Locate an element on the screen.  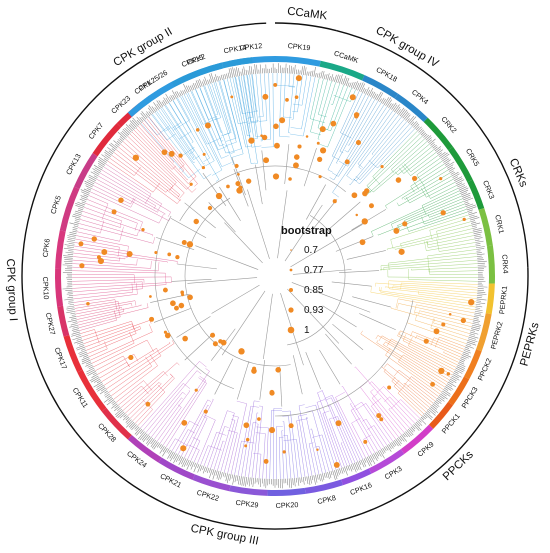
clade-label: PEPRK1 is located at coordinates (503, 299).